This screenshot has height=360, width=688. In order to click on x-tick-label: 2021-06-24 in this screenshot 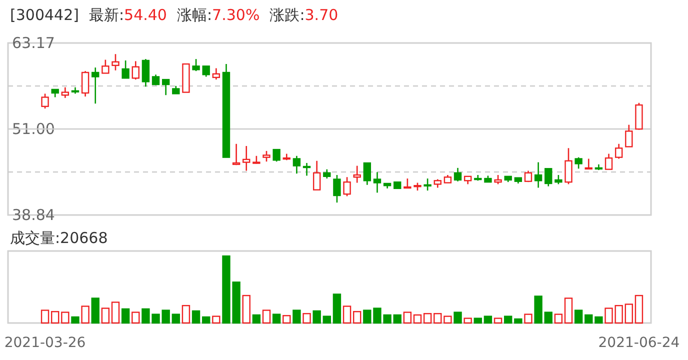, I will do `click(639, 343)`.